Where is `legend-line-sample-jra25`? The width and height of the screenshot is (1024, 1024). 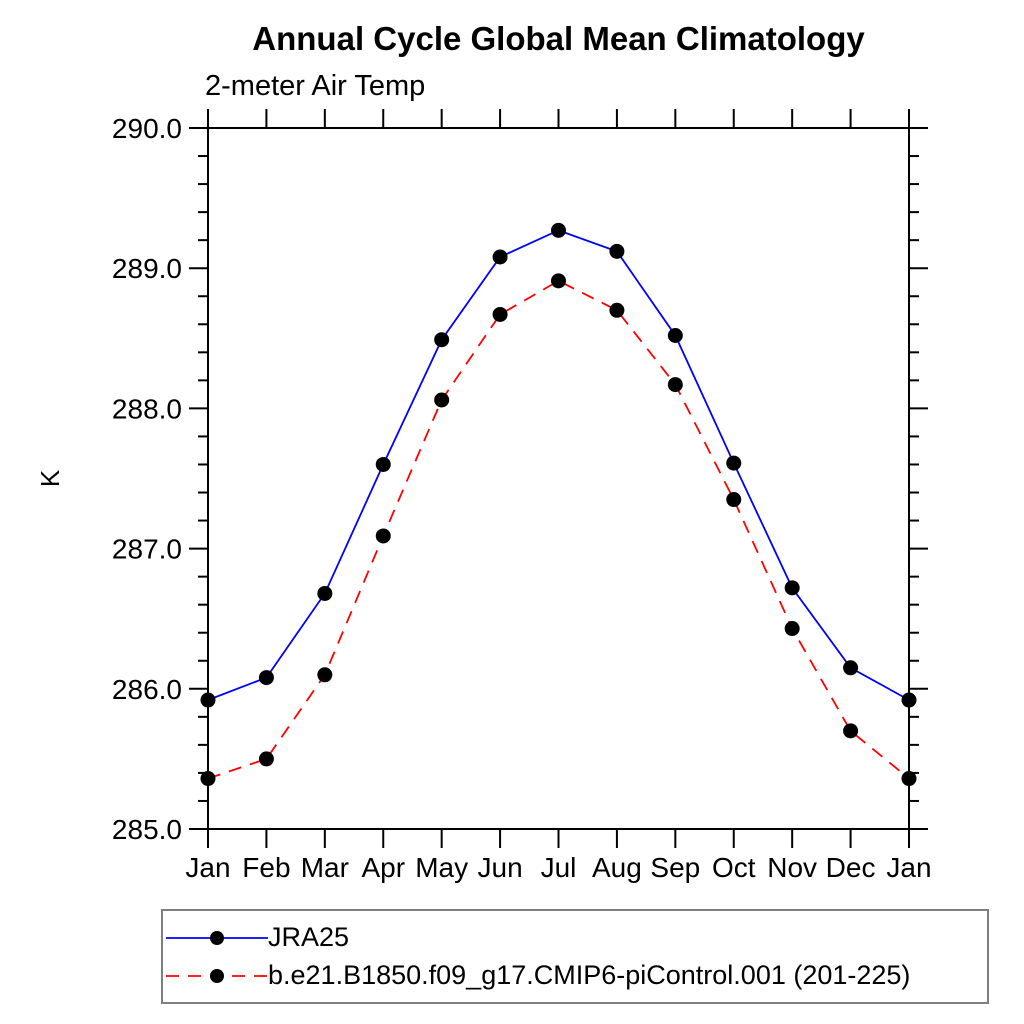 legend-line-sample-jra25 is located at coordinates (217, 937).